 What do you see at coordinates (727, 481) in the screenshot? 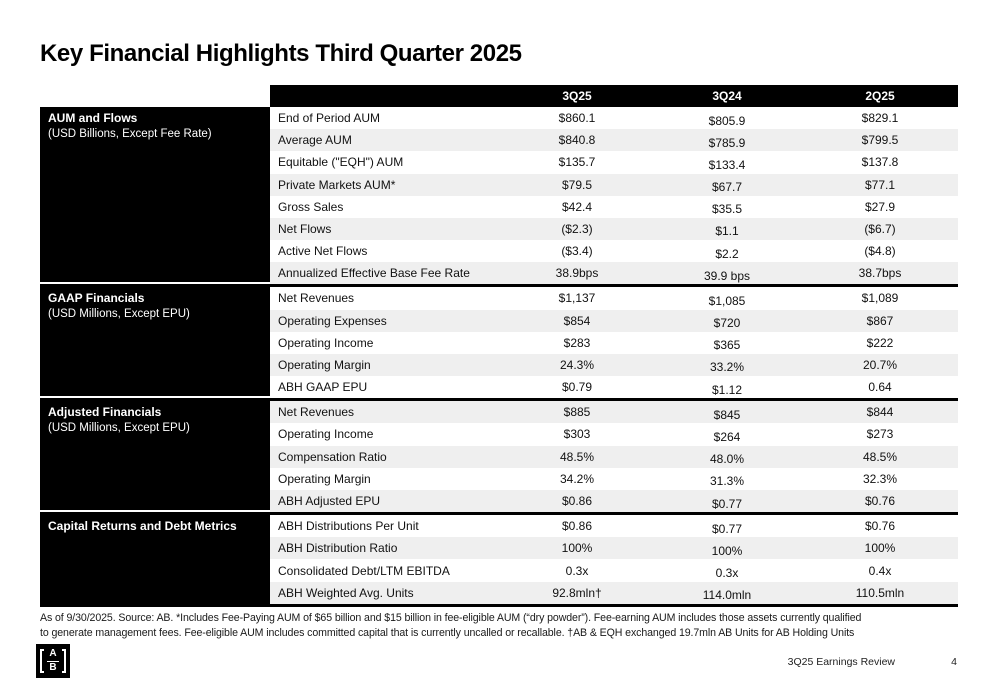
I see `cell-value: 31.3%` at bounding box center [727, 481].